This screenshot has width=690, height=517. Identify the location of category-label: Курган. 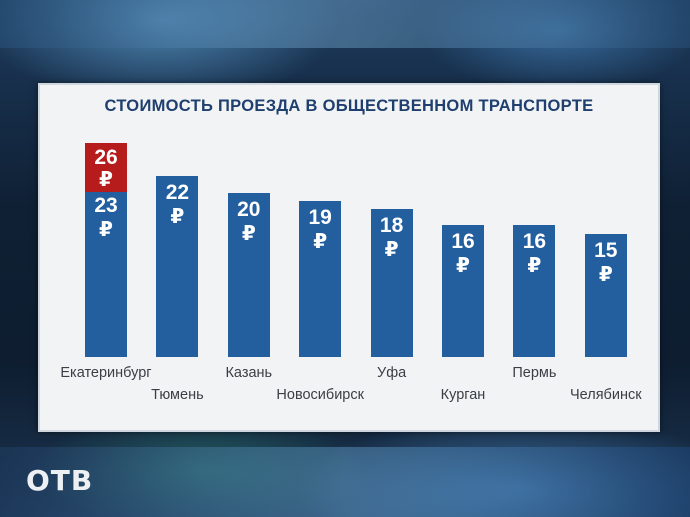
(463, 395).